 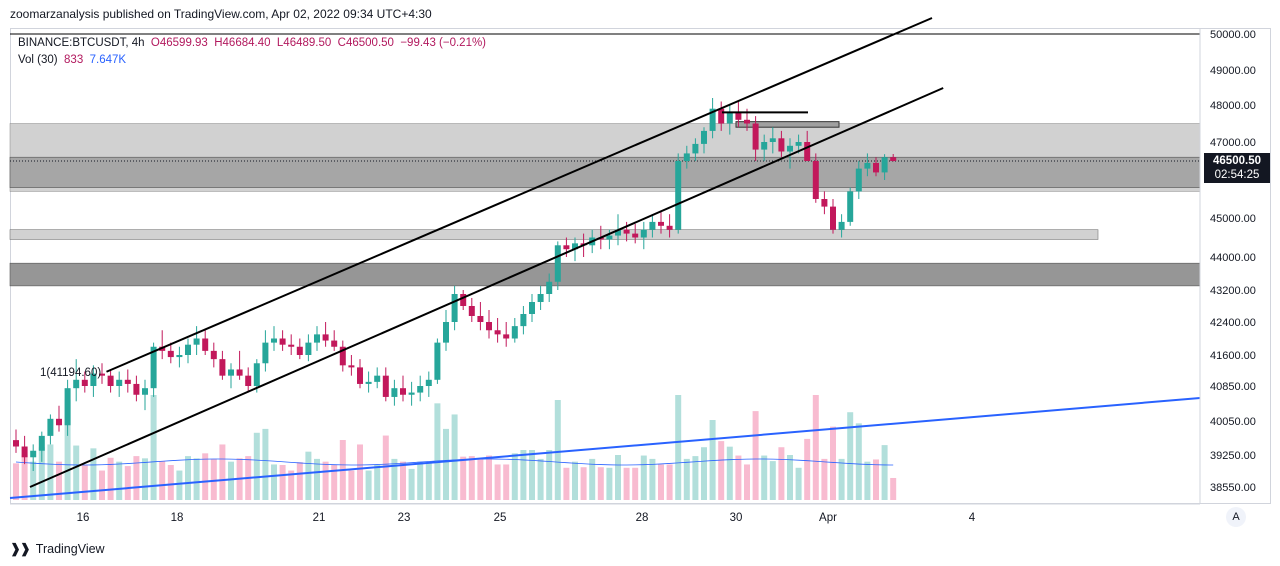 I want to click on last-price-value: 46500.50, so click(x=1237, y=161).